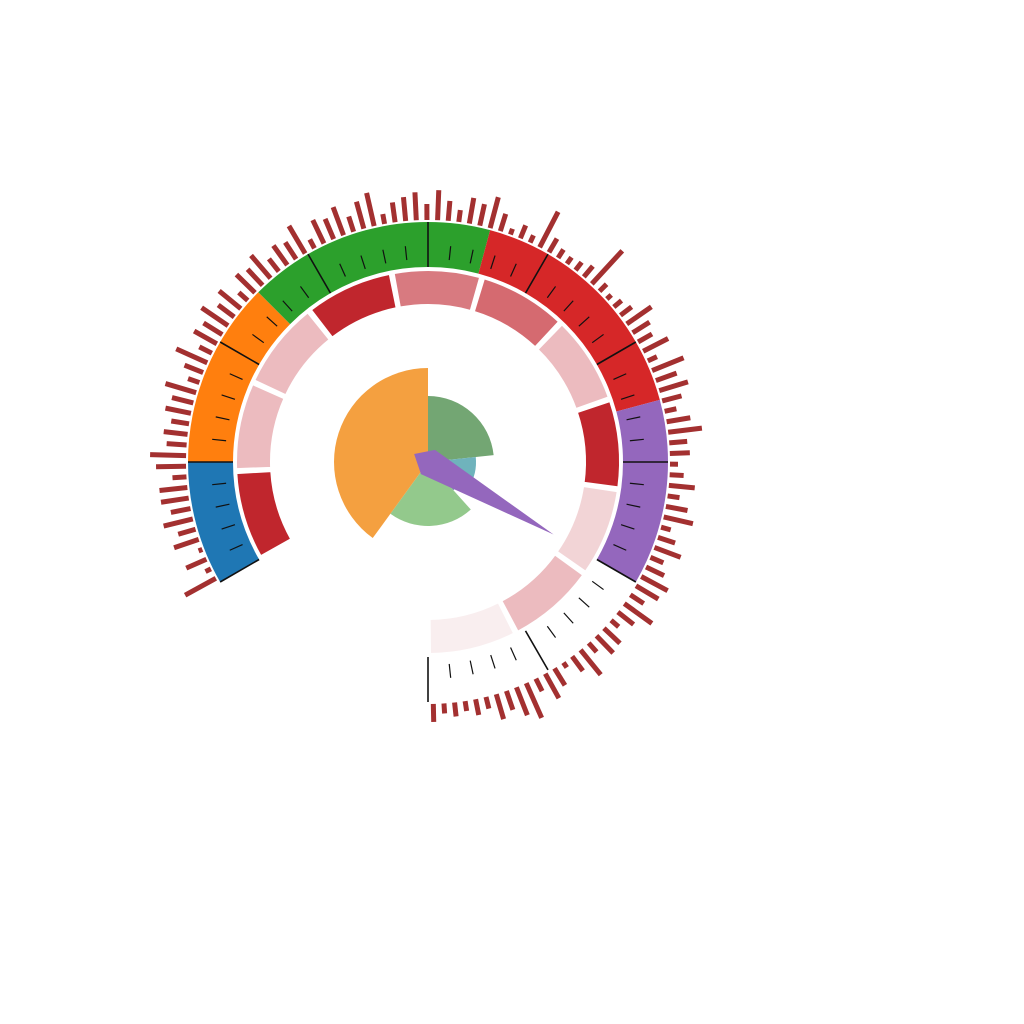 This screenshot has width=1024, height=1024. I want to click on polar-wedge, so click(430, 494).